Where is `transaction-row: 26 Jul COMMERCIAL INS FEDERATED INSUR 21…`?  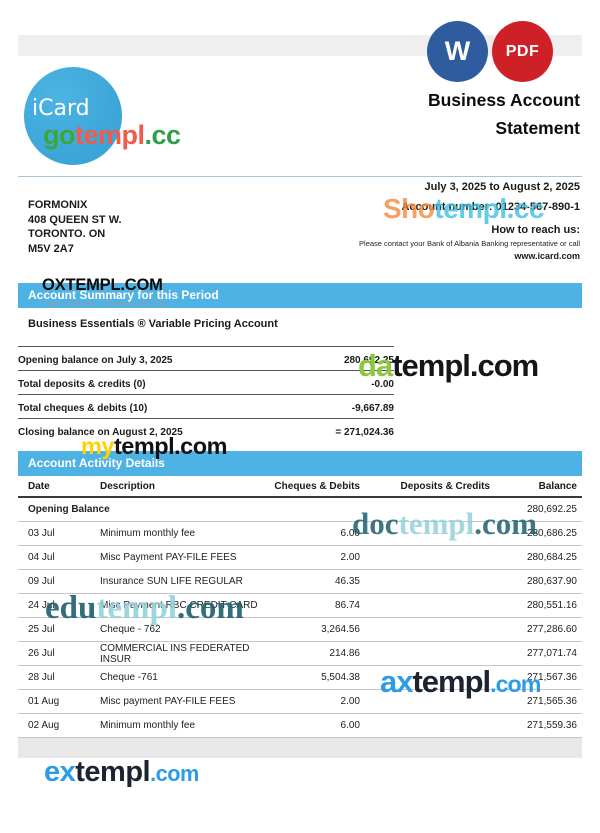 transaction-row: 26 Jul COMMERCIAL INS FEDERATED INSUR 21… is located at coordinates (300, 654).